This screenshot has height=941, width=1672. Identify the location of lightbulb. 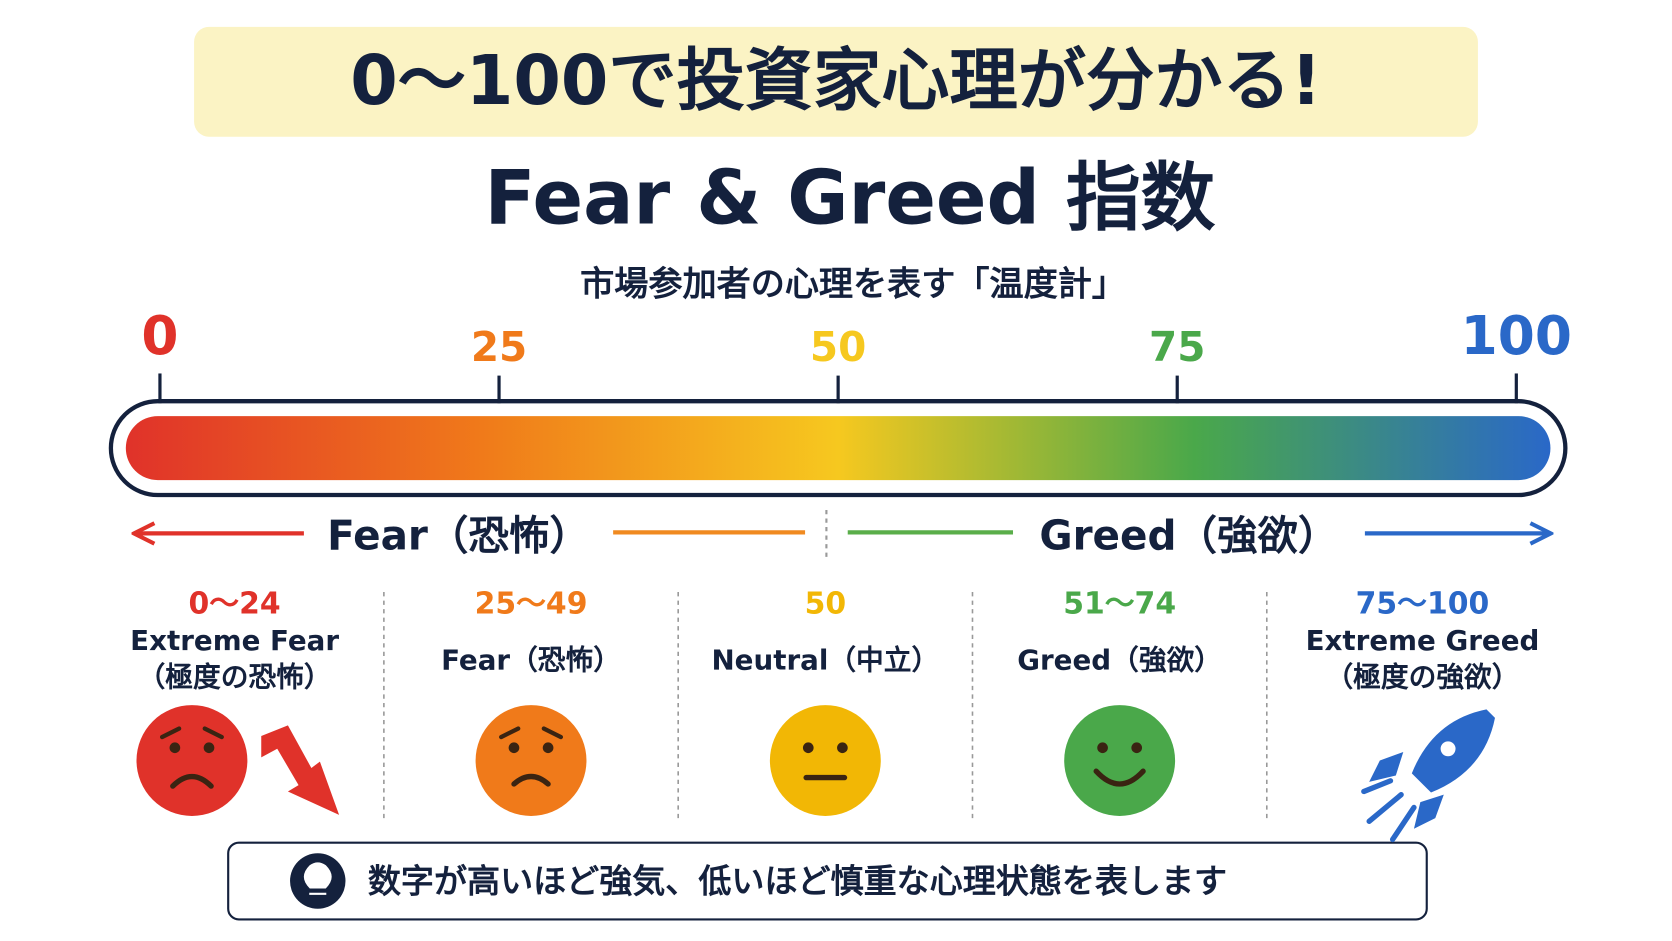
(317, 878).